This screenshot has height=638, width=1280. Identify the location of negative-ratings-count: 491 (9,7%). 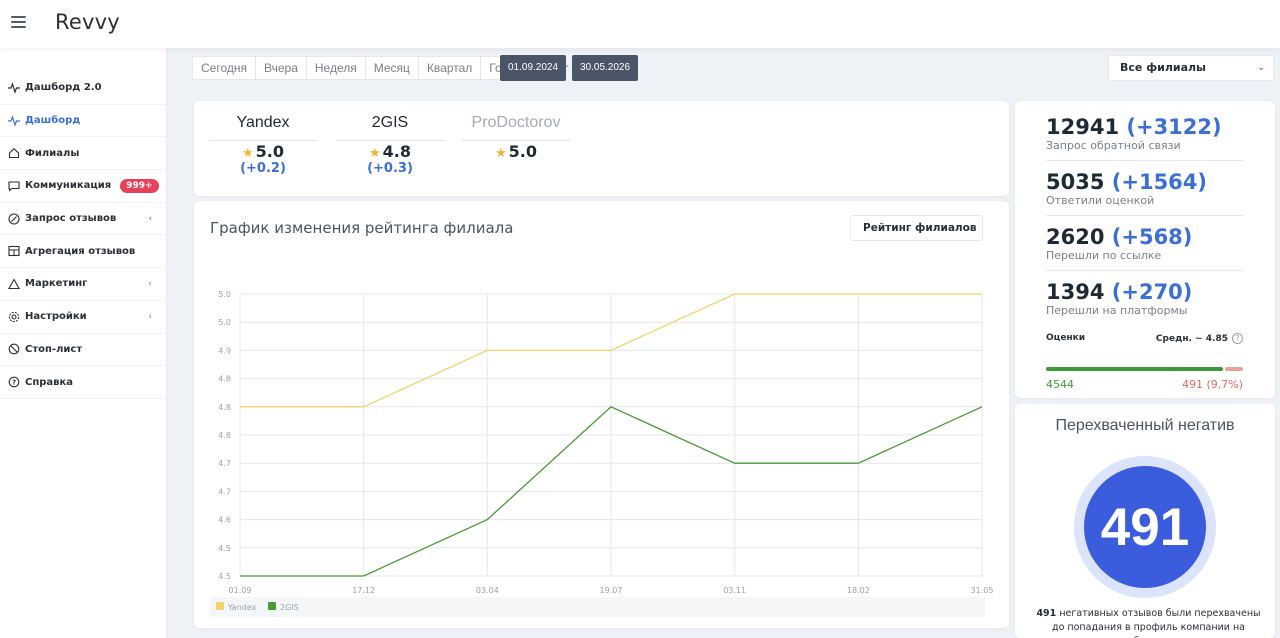
(1212, 384).